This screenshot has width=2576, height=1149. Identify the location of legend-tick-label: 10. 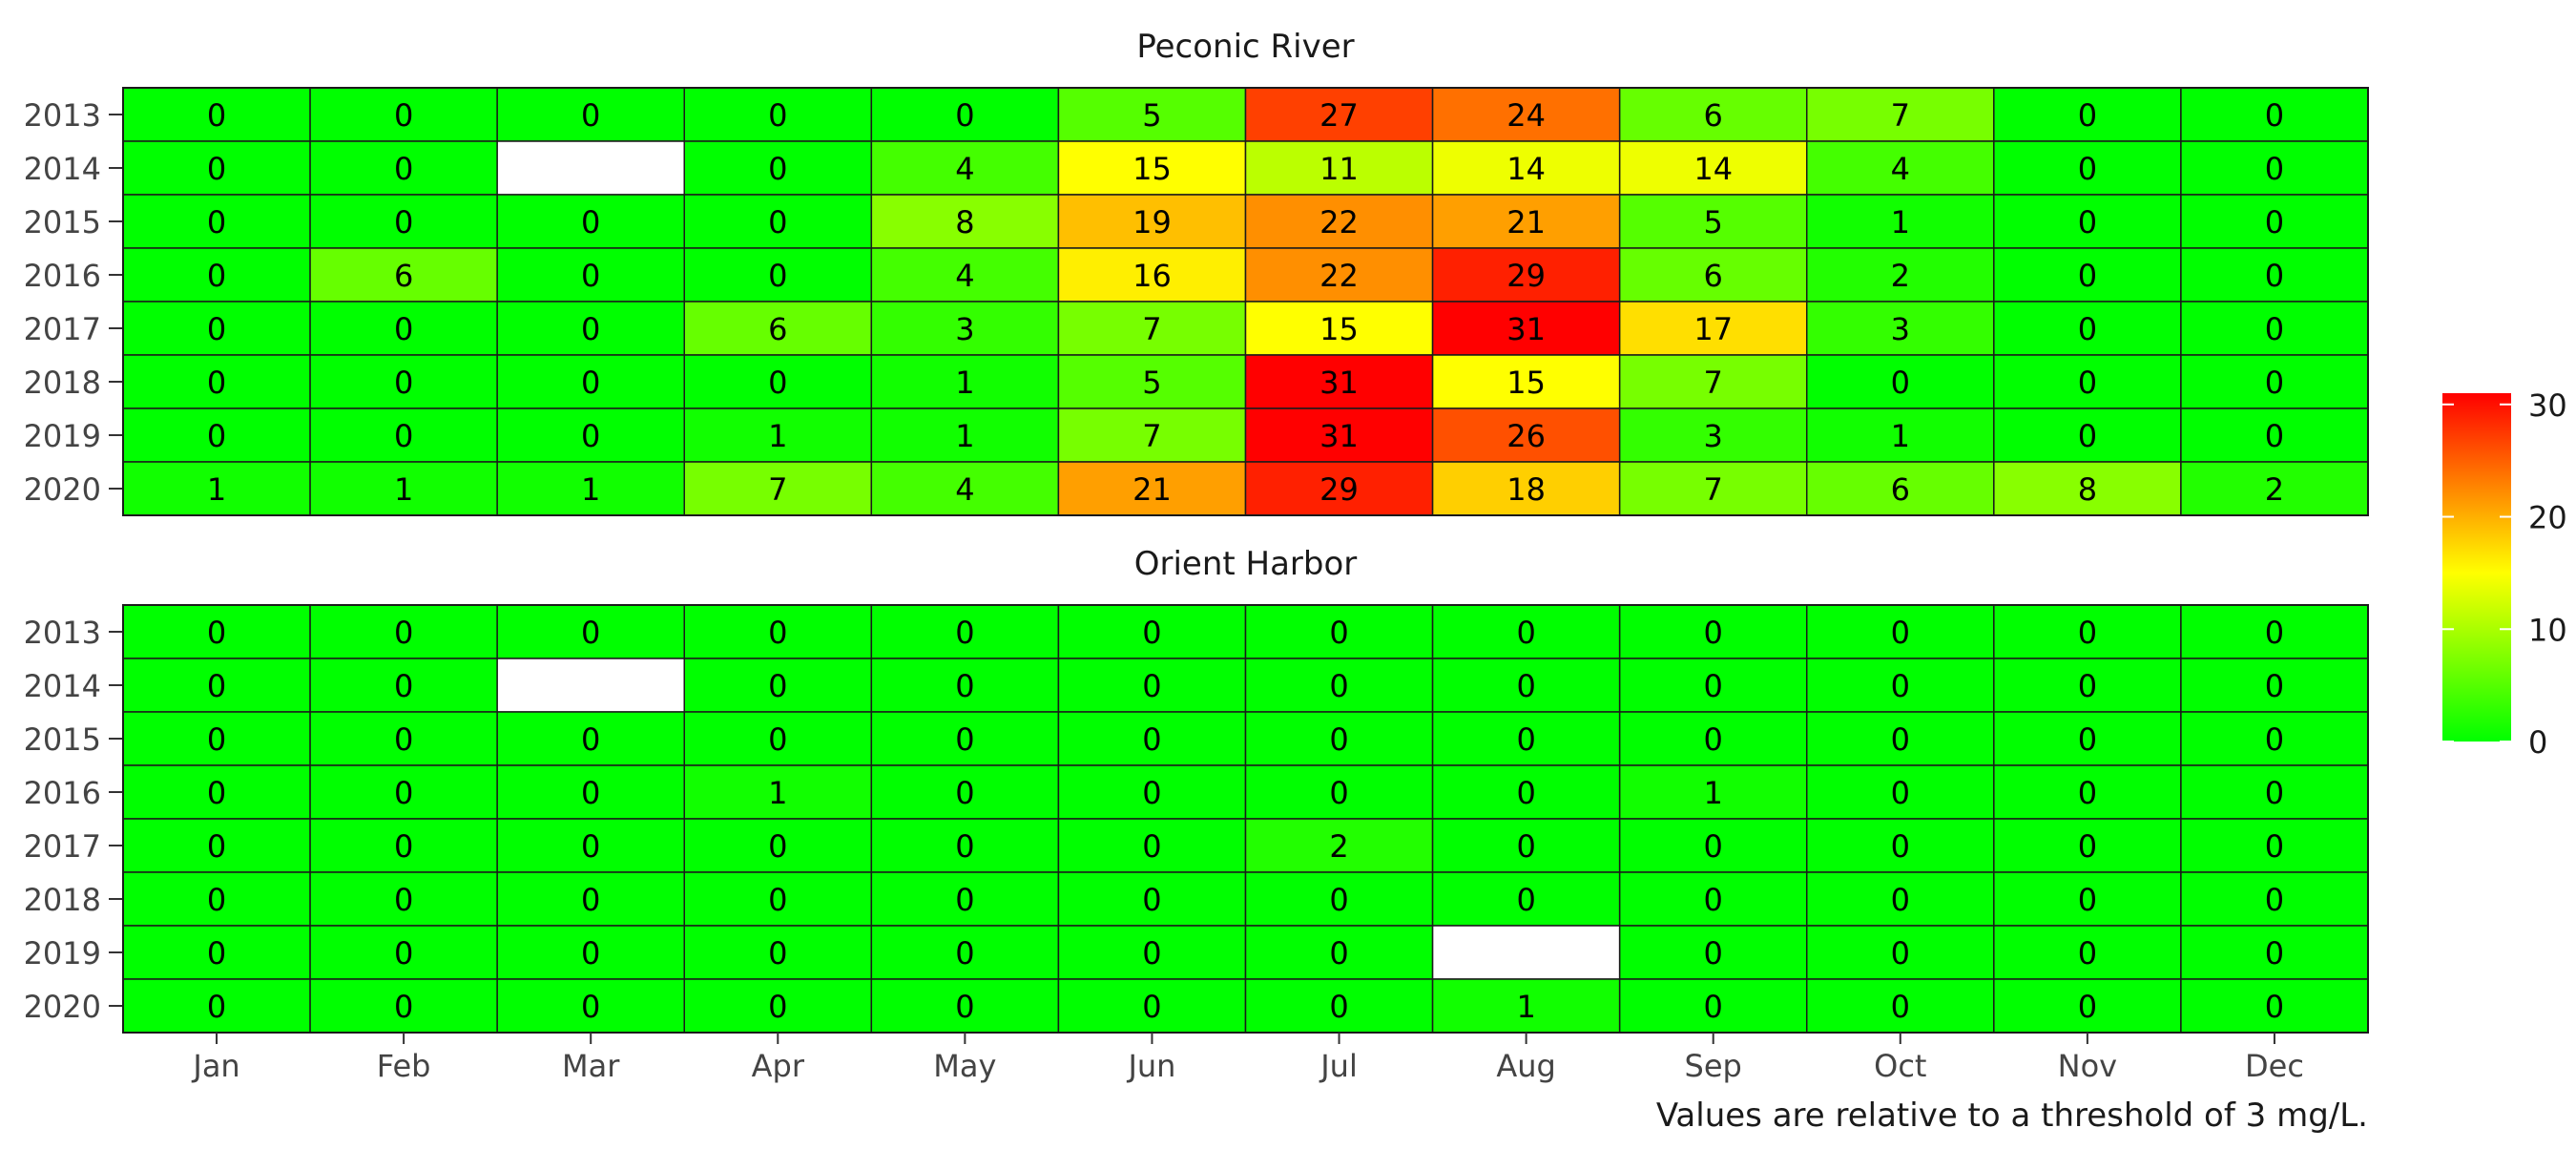
(2547, 630).